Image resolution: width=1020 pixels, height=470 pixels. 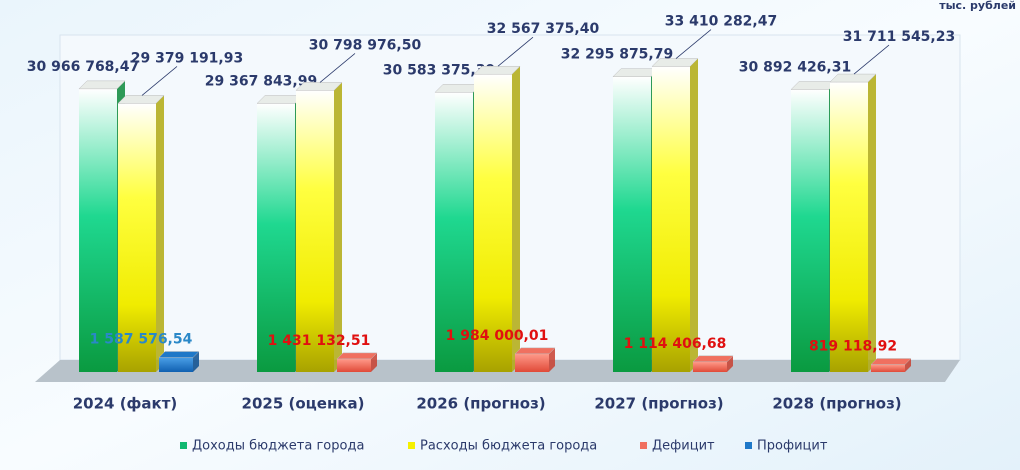 I want to click on value-label: 1 431 132,51, so click(x=319, y=341).